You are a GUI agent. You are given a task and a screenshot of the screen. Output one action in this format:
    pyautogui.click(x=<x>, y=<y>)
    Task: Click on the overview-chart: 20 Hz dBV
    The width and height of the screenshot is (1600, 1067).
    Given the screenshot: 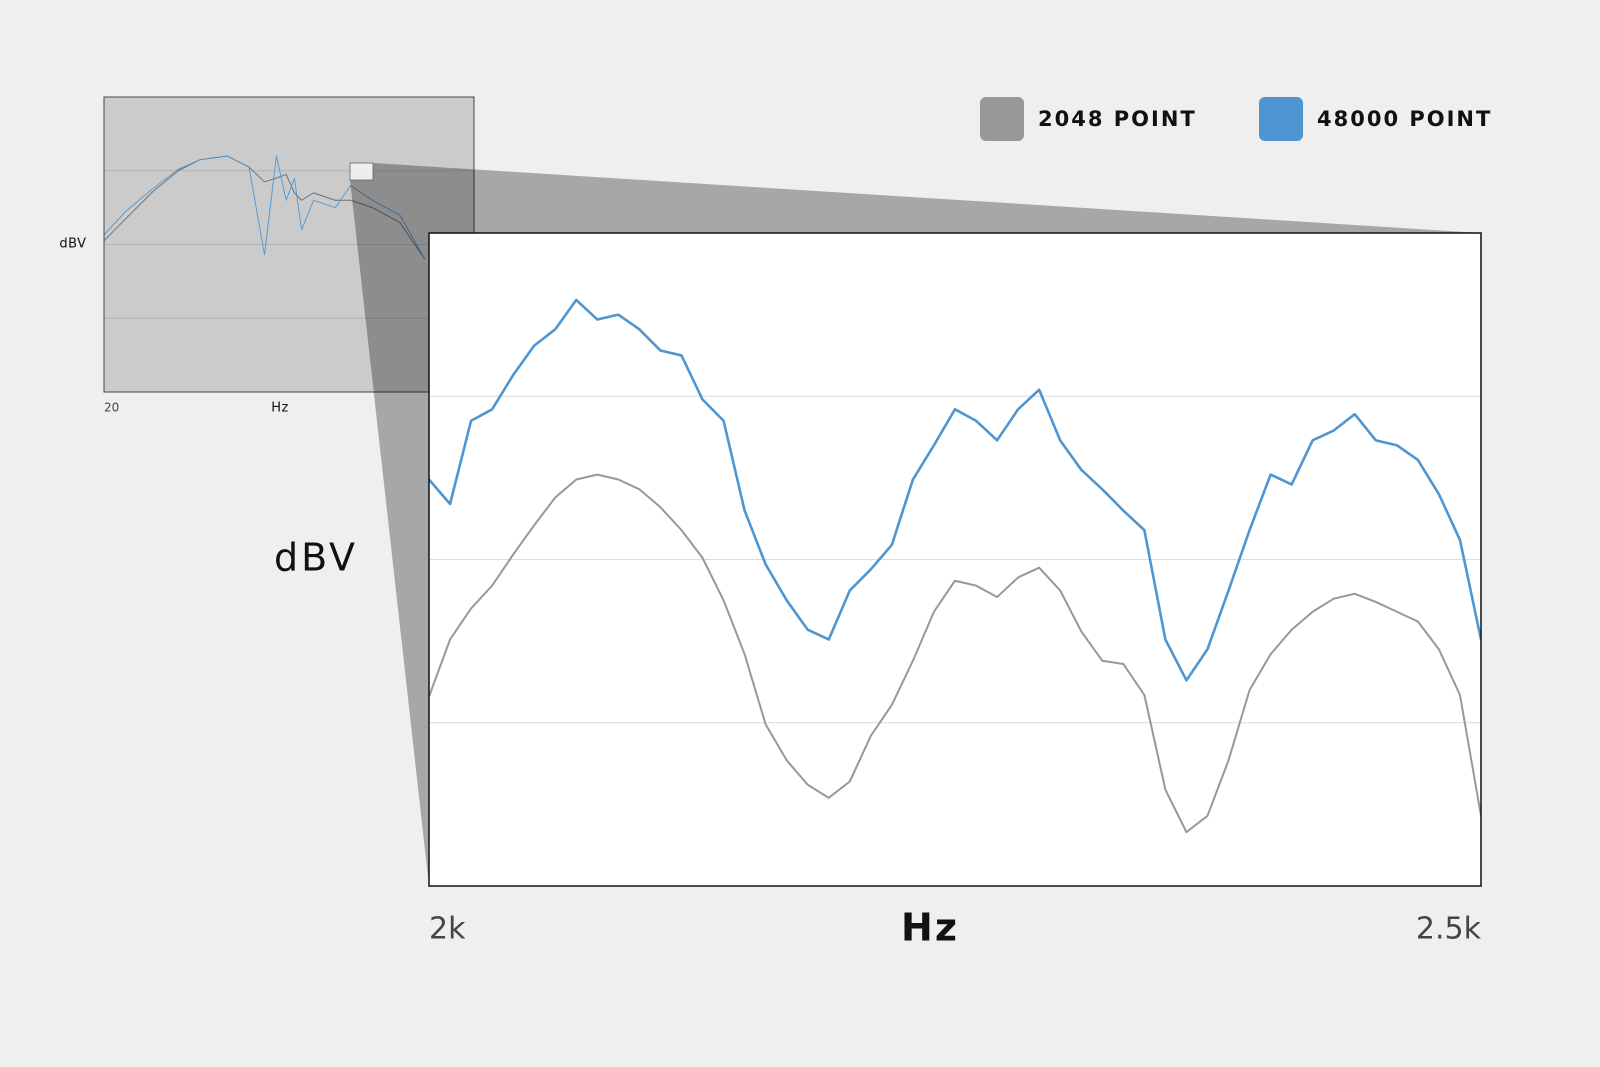 What is the action you would take?
    pyautogui.click(x=267, y=256)
    